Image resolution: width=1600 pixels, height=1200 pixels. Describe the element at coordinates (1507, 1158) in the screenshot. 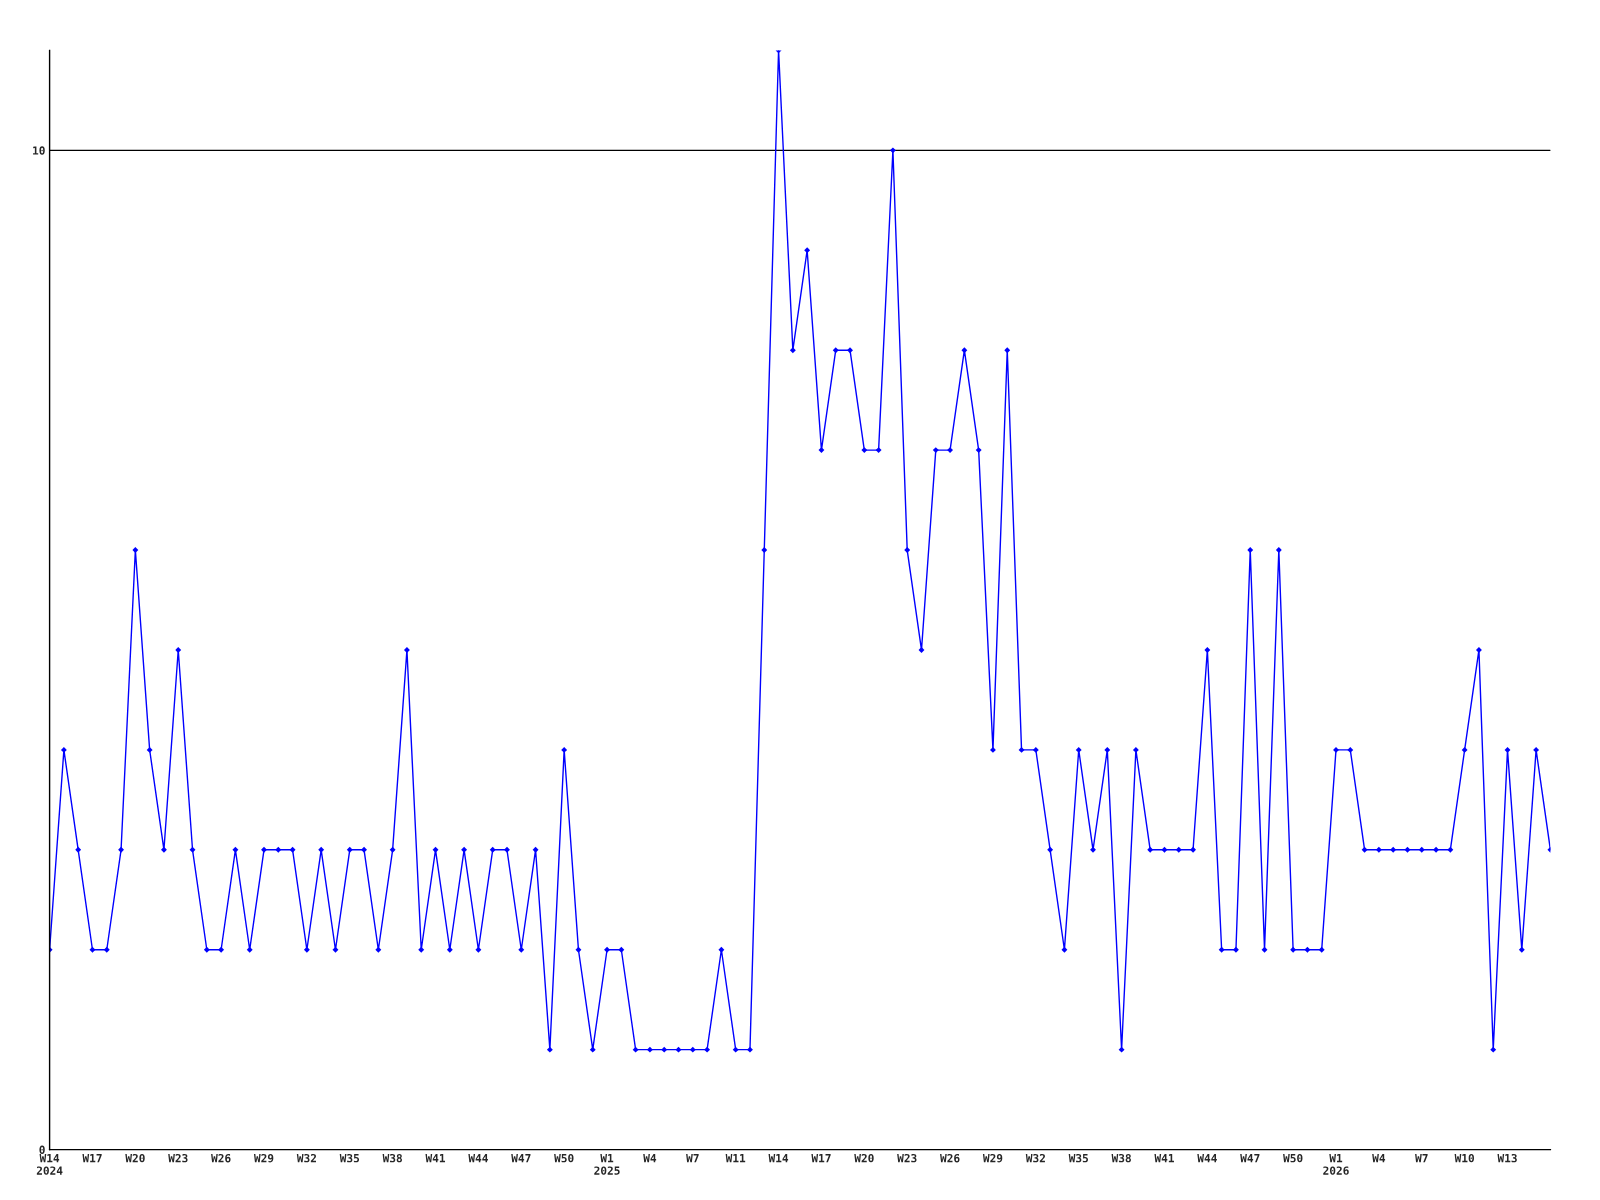

I see `x-tick-label: W13` at that location.